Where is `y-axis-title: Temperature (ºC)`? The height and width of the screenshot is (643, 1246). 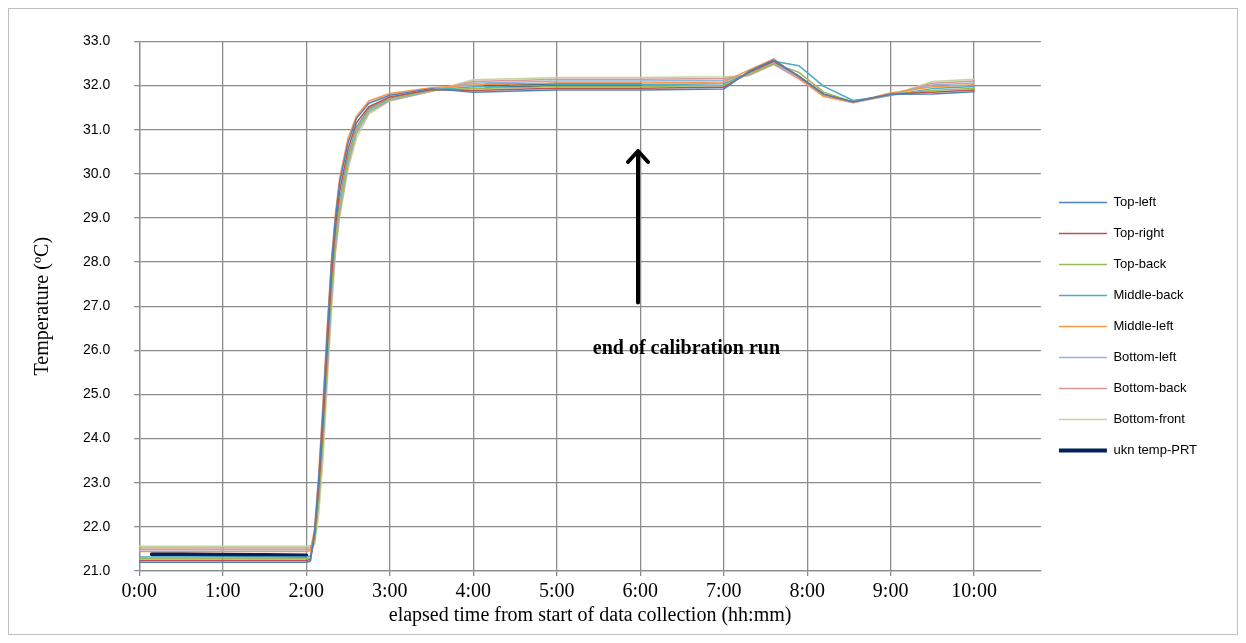
y-axis-title: Temperature (ºC) is located at coordinates (42, 306).